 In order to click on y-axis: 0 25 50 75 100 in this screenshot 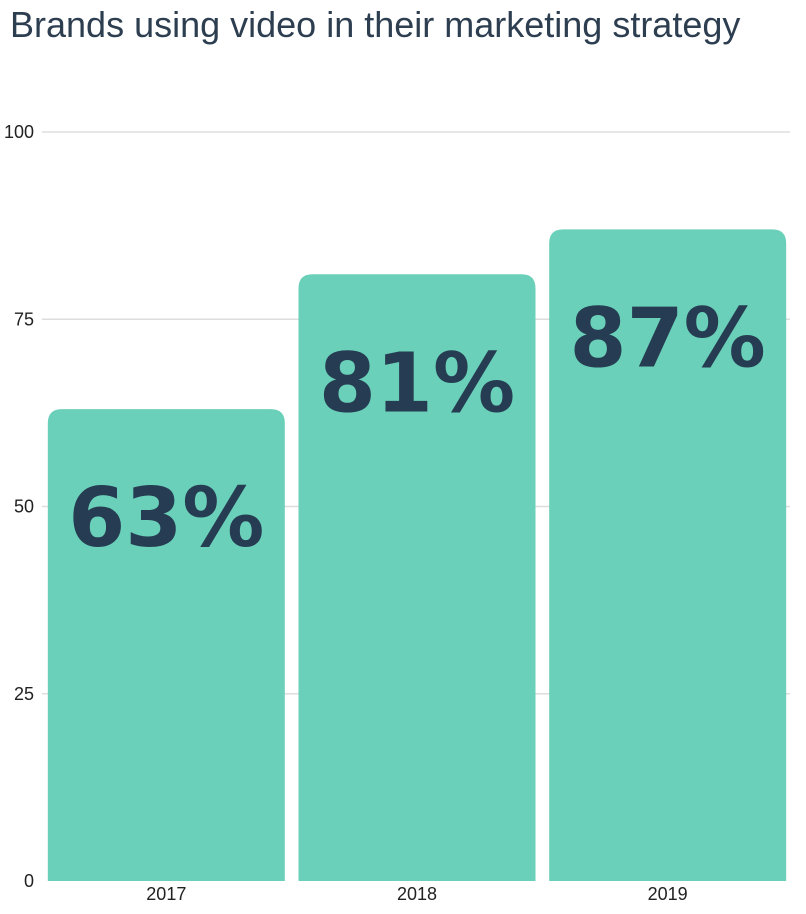, I will do `click(19, 506)`.